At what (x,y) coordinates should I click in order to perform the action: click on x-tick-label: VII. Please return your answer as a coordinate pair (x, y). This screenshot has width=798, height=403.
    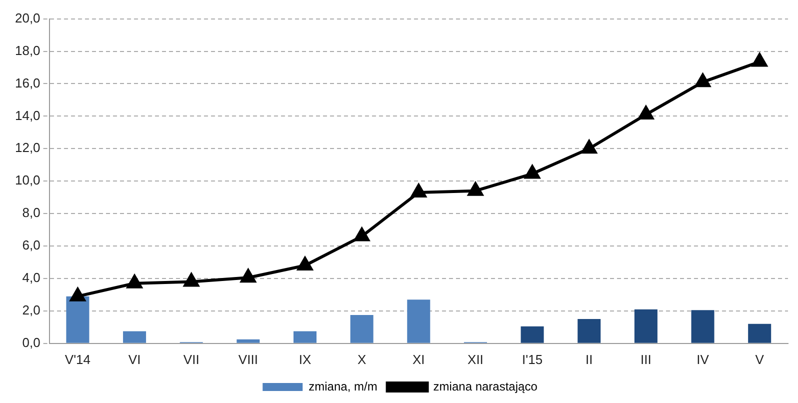
    Looking at the image, I should click on (191, 359).